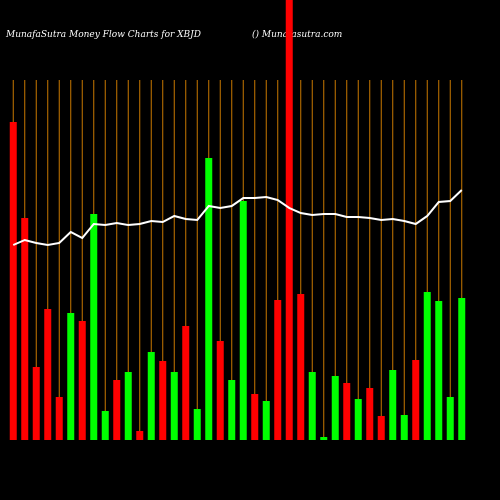  Describe the element at coordinates (103, 35) in the screenshot. I see `chart-title: MunafaSutra Money Flow Charts for XBJD` at that location.